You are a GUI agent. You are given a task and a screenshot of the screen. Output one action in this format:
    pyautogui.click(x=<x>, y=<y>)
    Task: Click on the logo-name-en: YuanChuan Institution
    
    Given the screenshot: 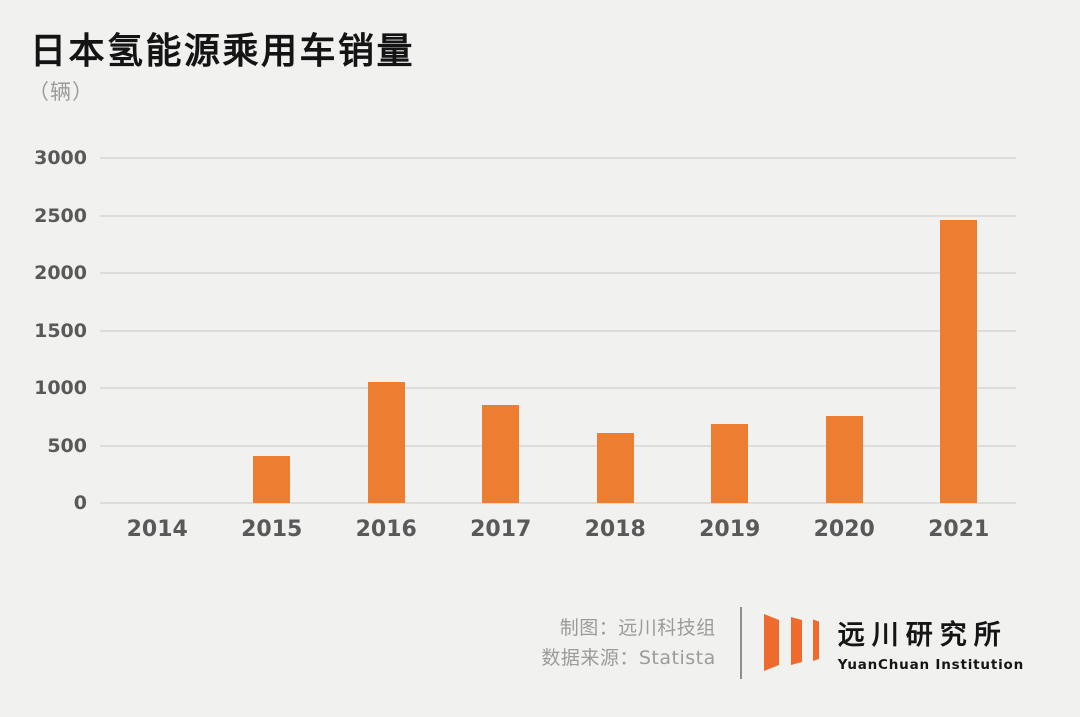 What is the action you would take?
    pyautogui.click(x=930, y=665)
    